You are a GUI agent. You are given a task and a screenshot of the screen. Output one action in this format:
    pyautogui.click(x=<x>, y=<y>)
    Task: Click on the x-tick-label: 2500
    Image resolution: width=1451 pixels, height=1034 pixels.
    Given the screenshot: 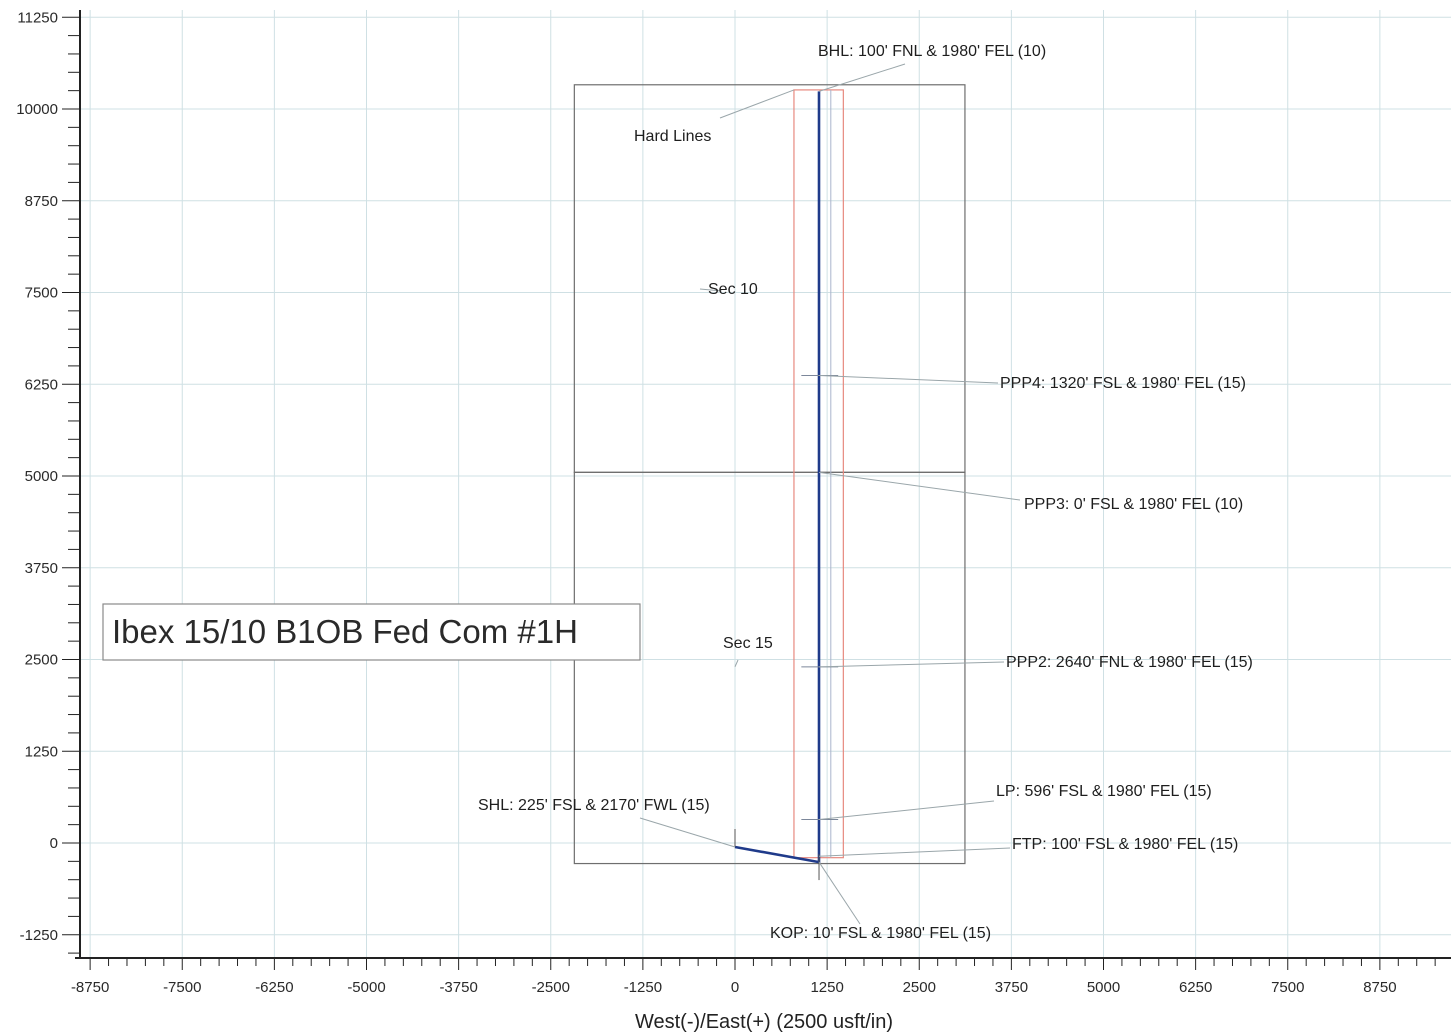 What is the action you would take?
    pyautogui.click(x=919, y=987)
    